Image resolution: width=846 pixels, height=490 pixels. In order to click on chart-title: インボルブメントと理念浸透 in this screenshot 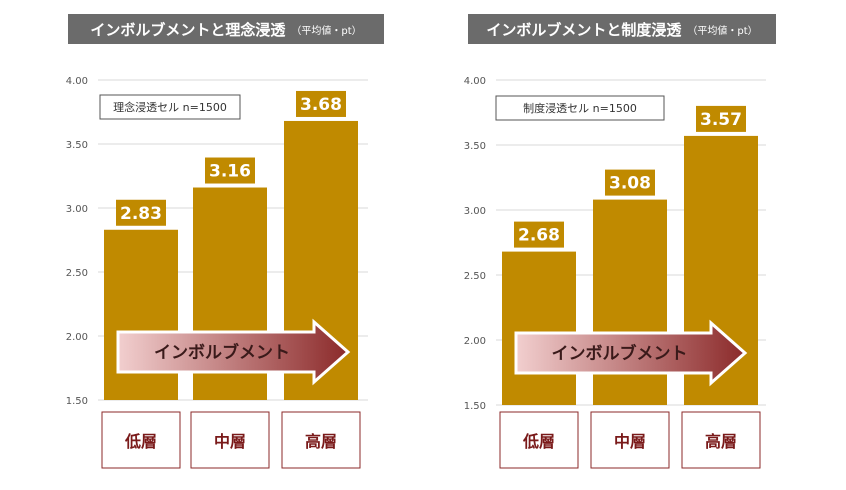, I will do `click(188, 29)`.